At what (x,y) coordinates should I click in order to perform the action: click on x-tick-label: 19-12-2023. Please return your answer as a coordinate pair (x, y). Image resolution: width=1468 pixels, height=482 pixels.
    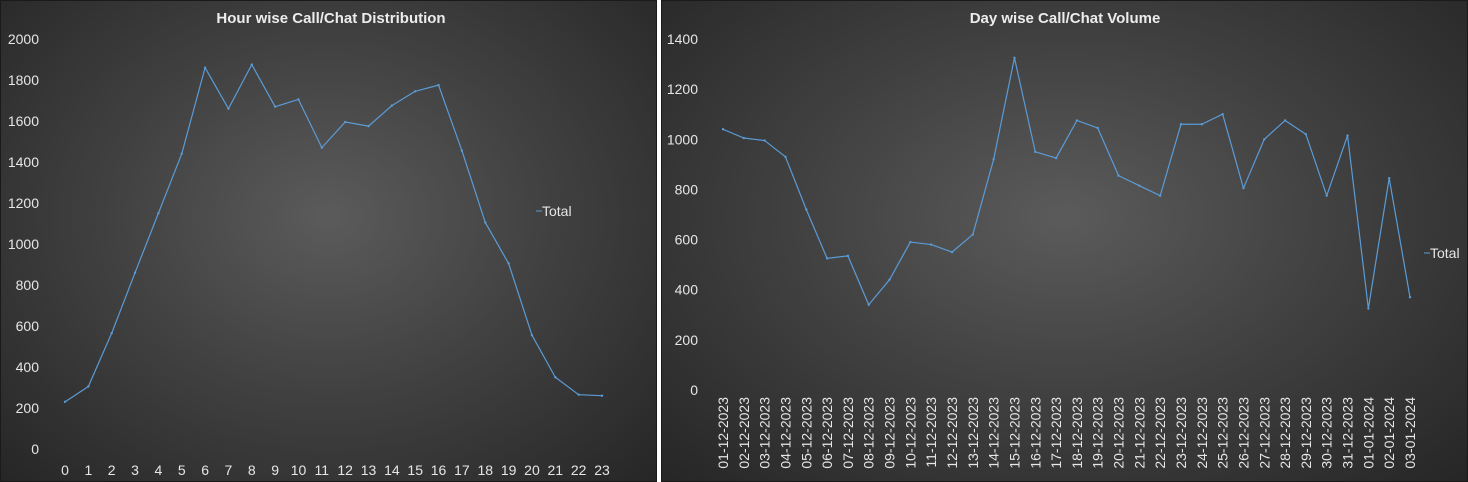
    Looking at the image, I should click on (1098, 433).